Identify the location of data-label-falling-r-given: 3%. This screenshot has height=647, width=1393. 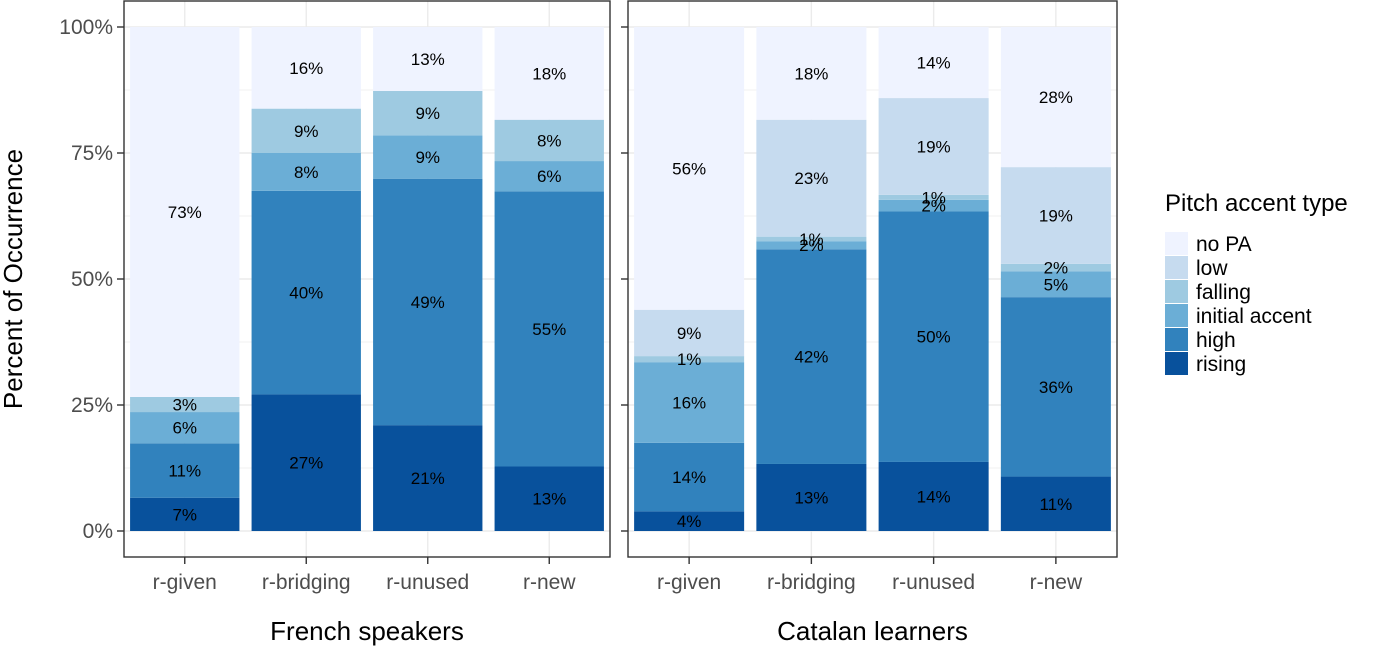
(184, 404).